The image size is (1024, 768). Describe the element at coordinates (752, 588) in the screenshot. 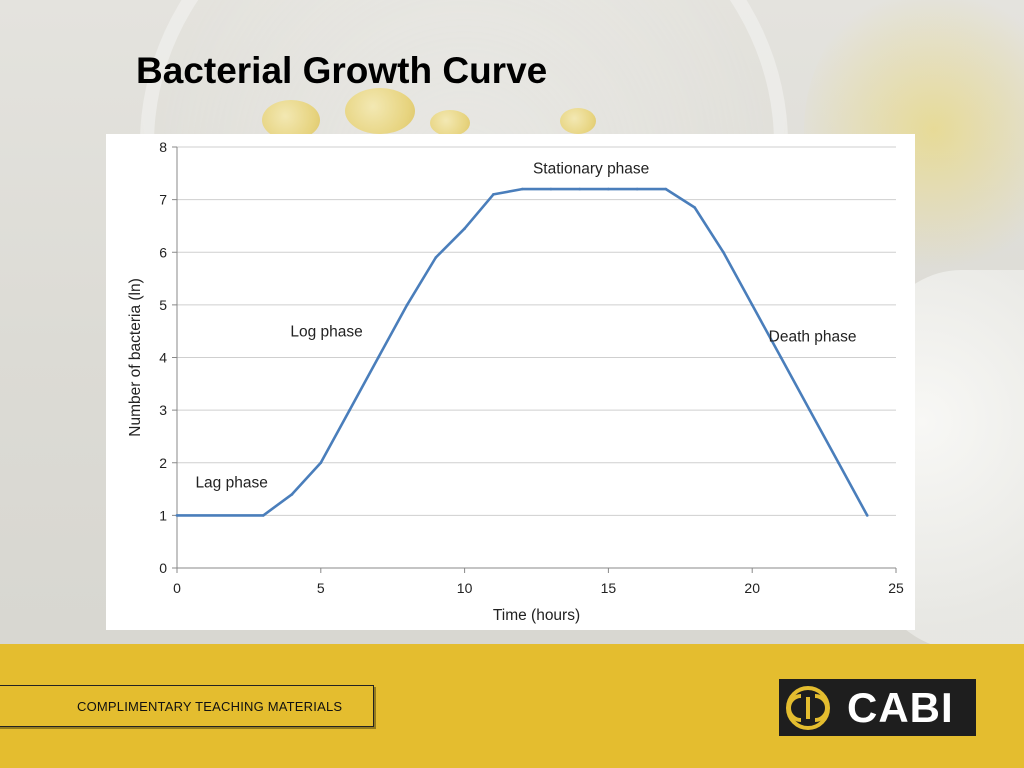

I see `x-tick-label: 20` at that location.